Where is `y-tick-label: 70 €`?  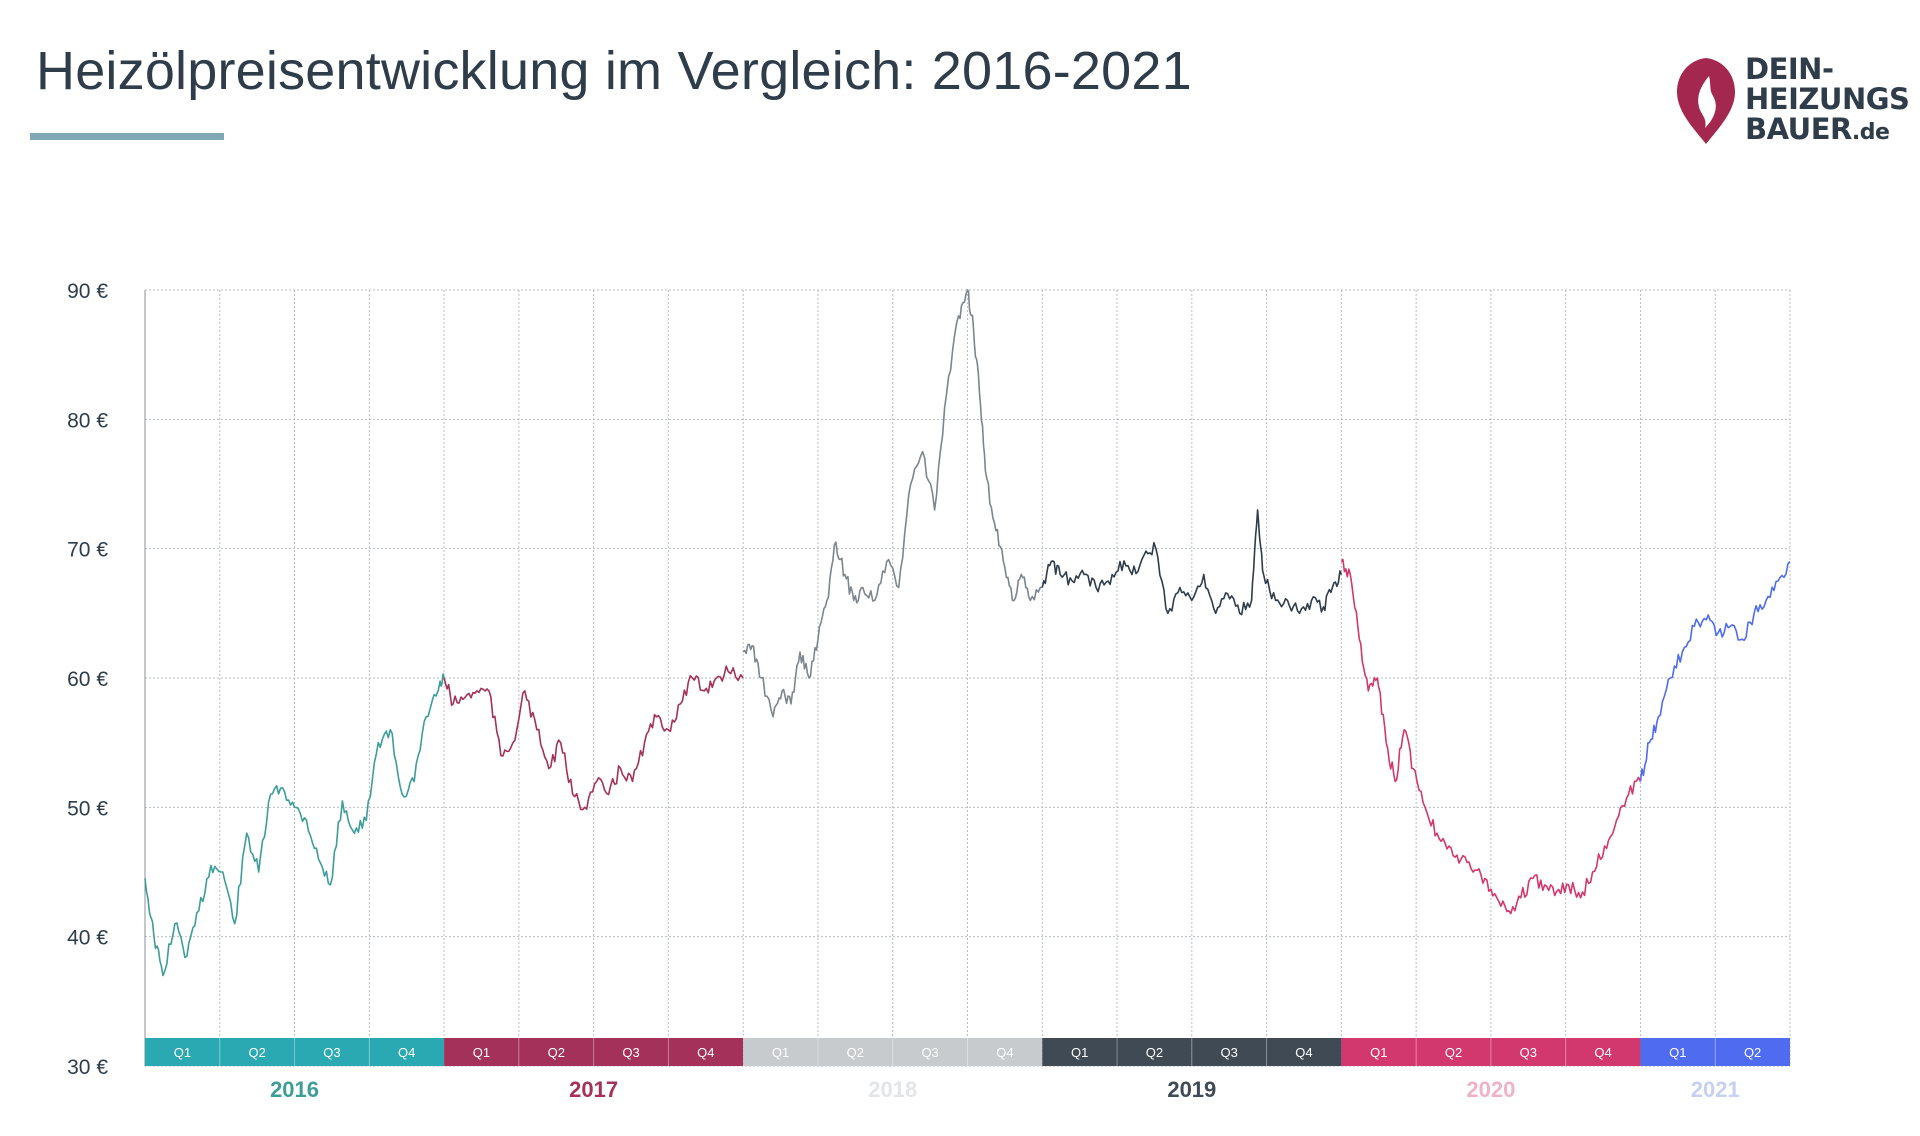 y-tick-label: 70 € is located at coordinates (87, 550).